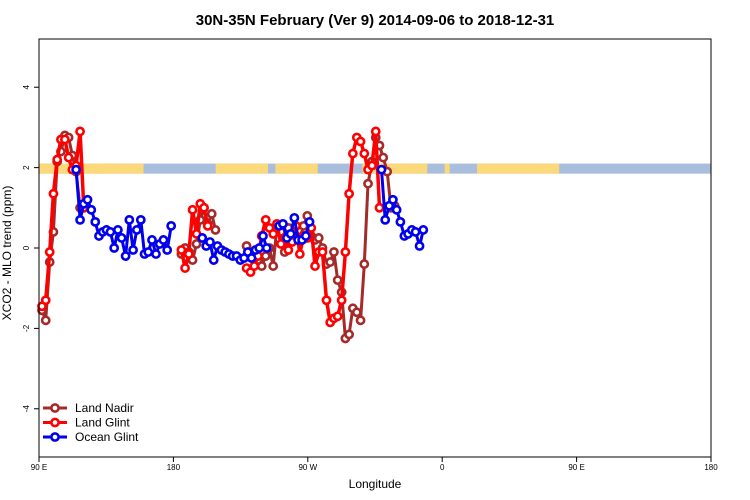 This screenshot has height=500, width=750. I want to click on legend-label: Land Glint, so click(102, 423).